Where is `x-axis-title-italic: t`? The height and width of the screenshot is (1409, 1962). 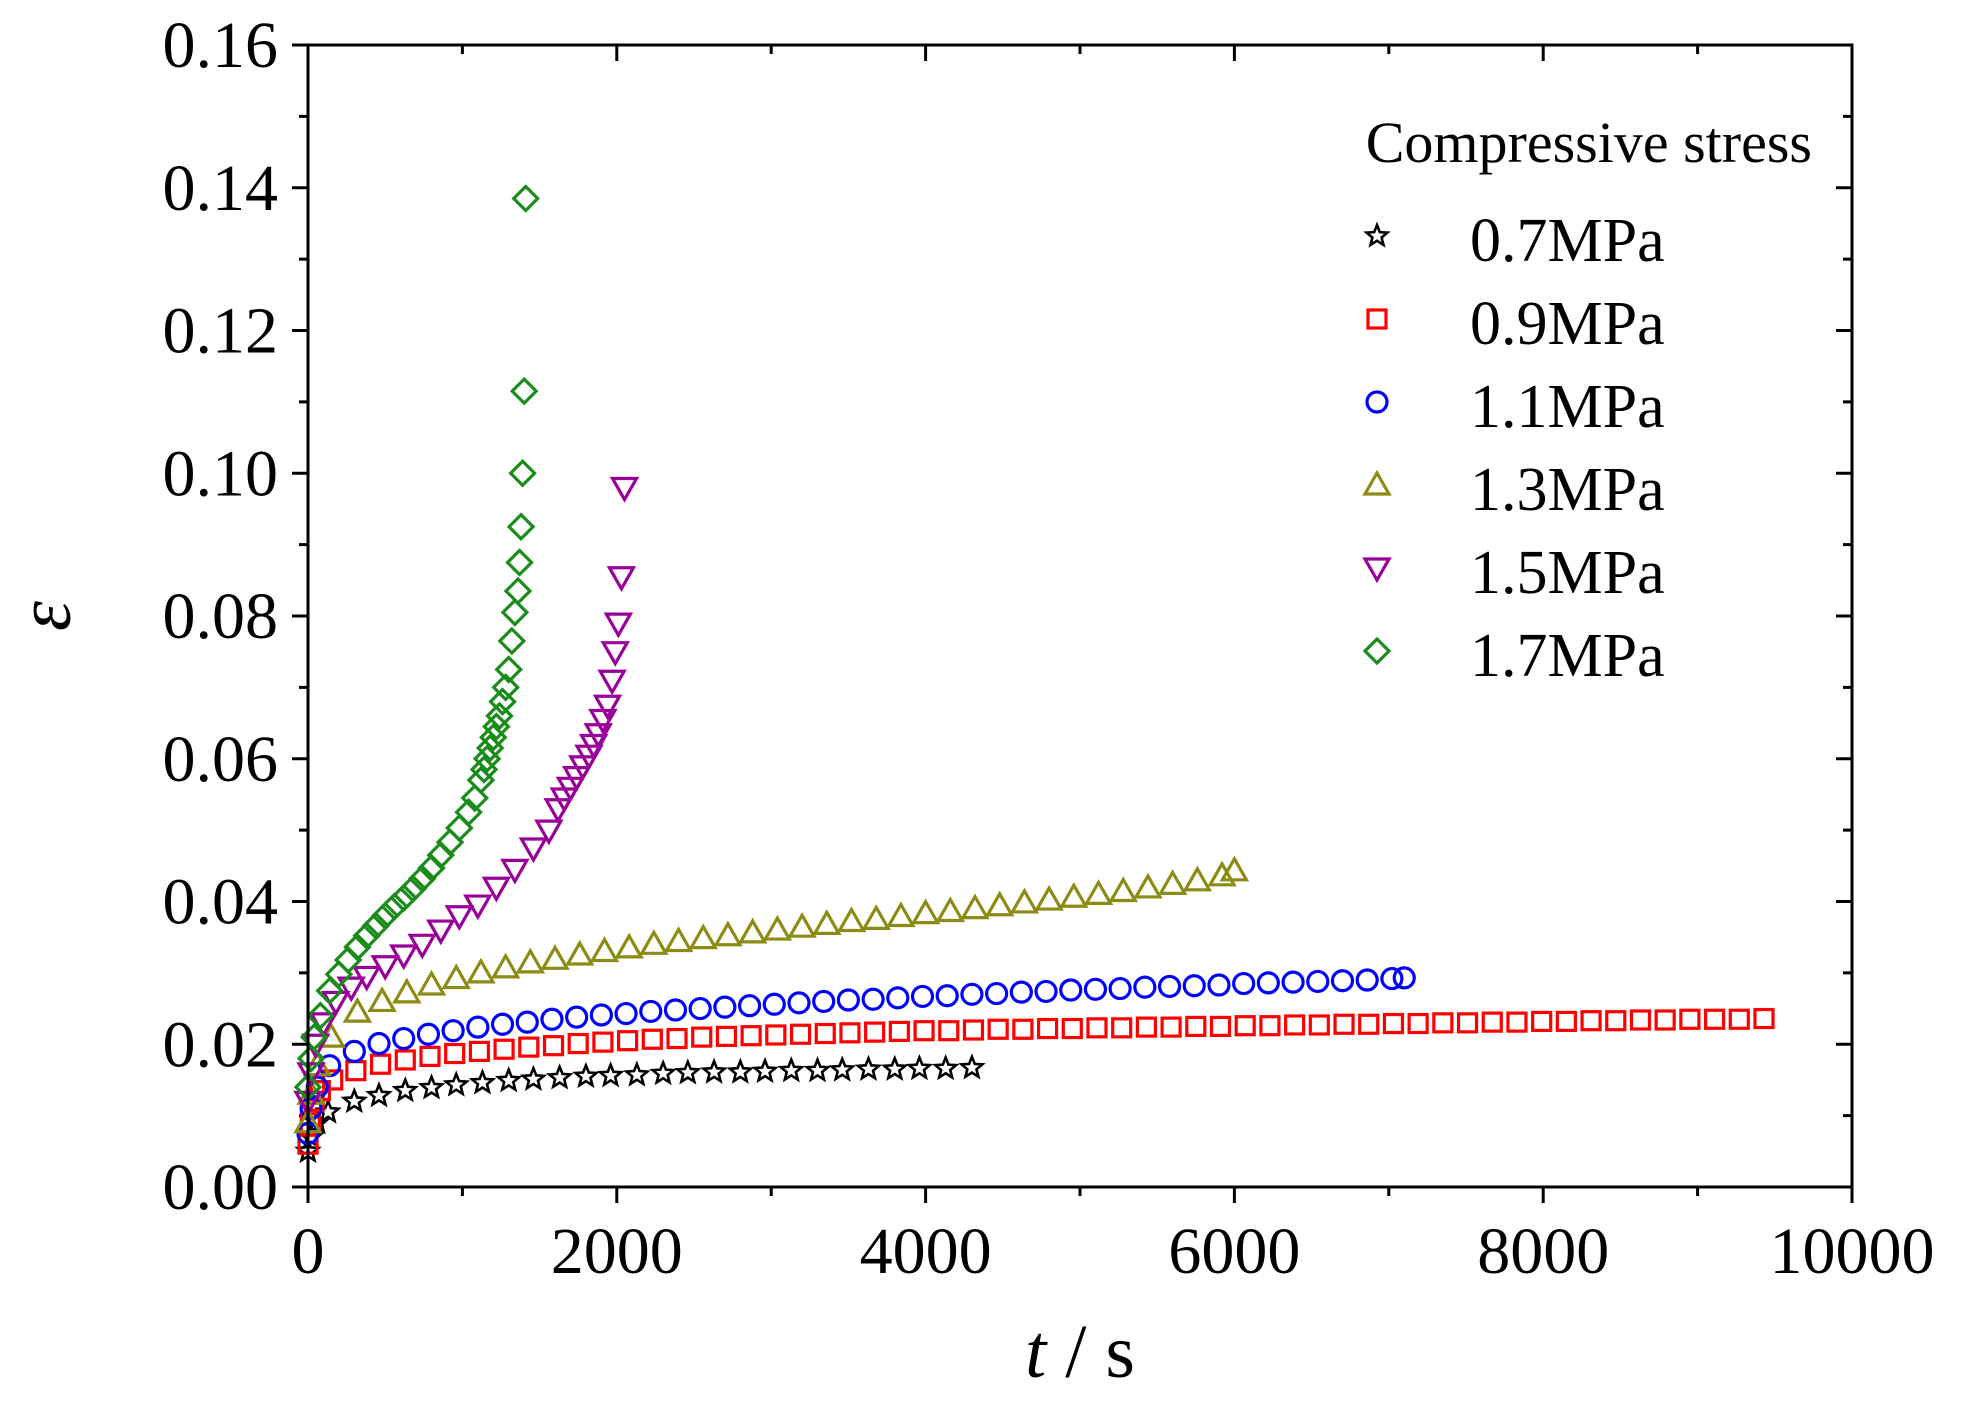 x-axis-title-italic: t is located at coordinates (1036, 1352).